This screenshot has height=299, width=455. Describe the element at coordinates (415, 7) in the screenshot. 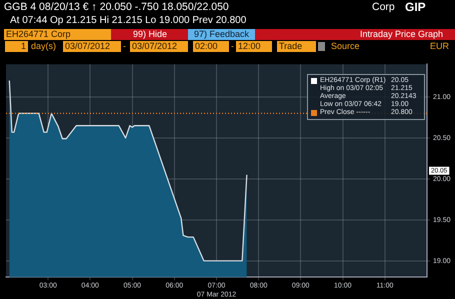

I see `text: GIP` at that location.